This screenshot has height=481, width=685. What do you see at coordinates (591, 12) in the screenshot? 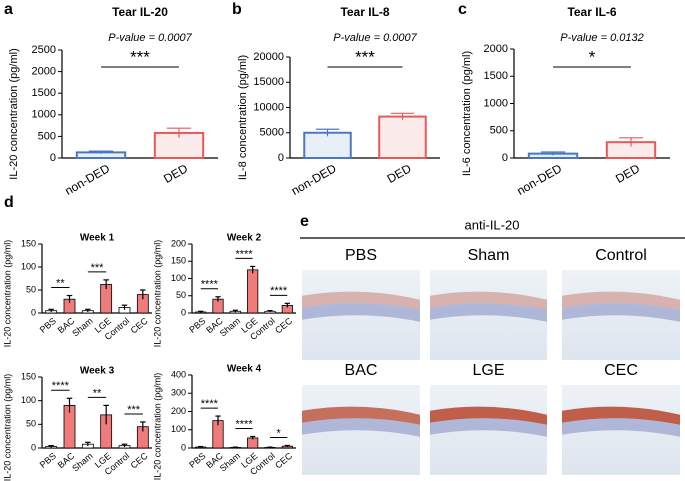
I see `chart-title: Tear IL-6` at bounding box center [591, 12].